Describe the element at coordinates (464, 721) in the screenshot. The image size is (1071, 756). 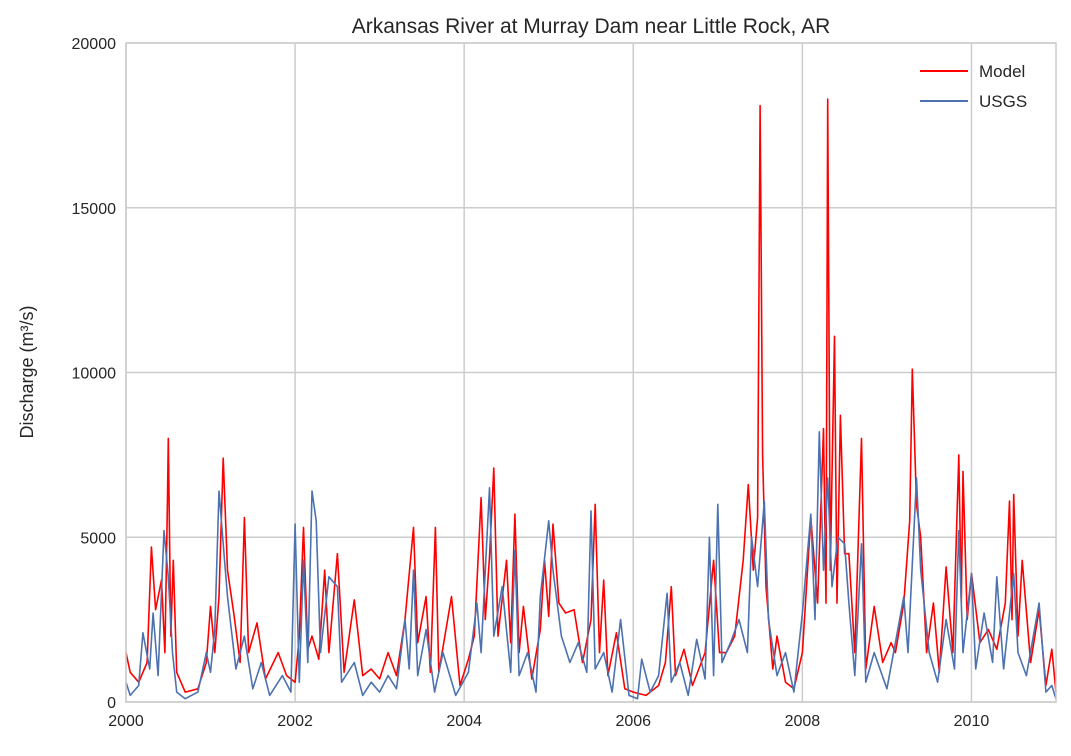
I see `x-tick-label: 2004` at that location.